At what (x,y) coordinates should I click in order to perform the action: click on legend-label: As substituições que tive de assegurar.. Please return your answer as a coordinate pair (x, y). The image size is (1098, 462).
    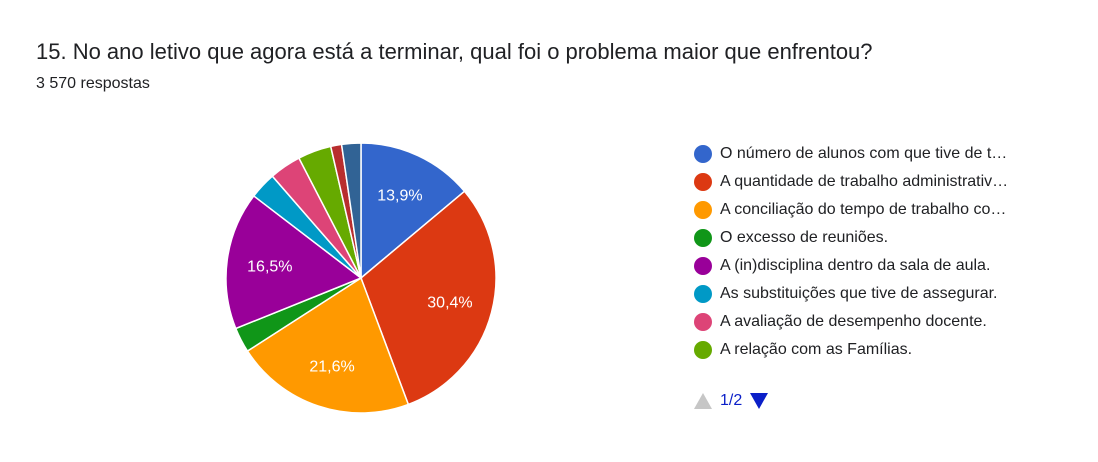
    Looking at the image, I should click on (859, 293).